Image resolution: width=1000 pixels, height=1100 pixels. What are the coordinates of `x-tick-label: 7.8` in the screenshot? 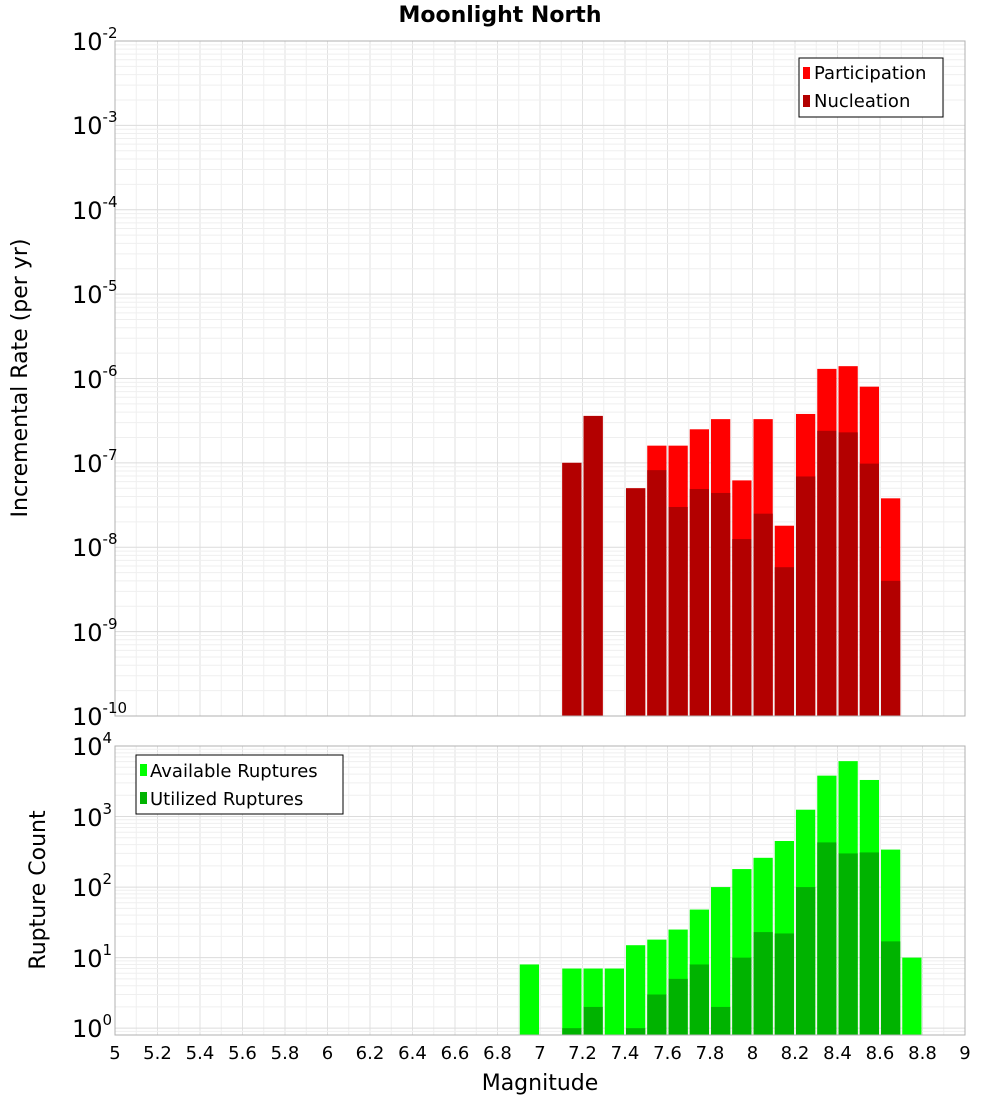 It's located at (710, 1053).